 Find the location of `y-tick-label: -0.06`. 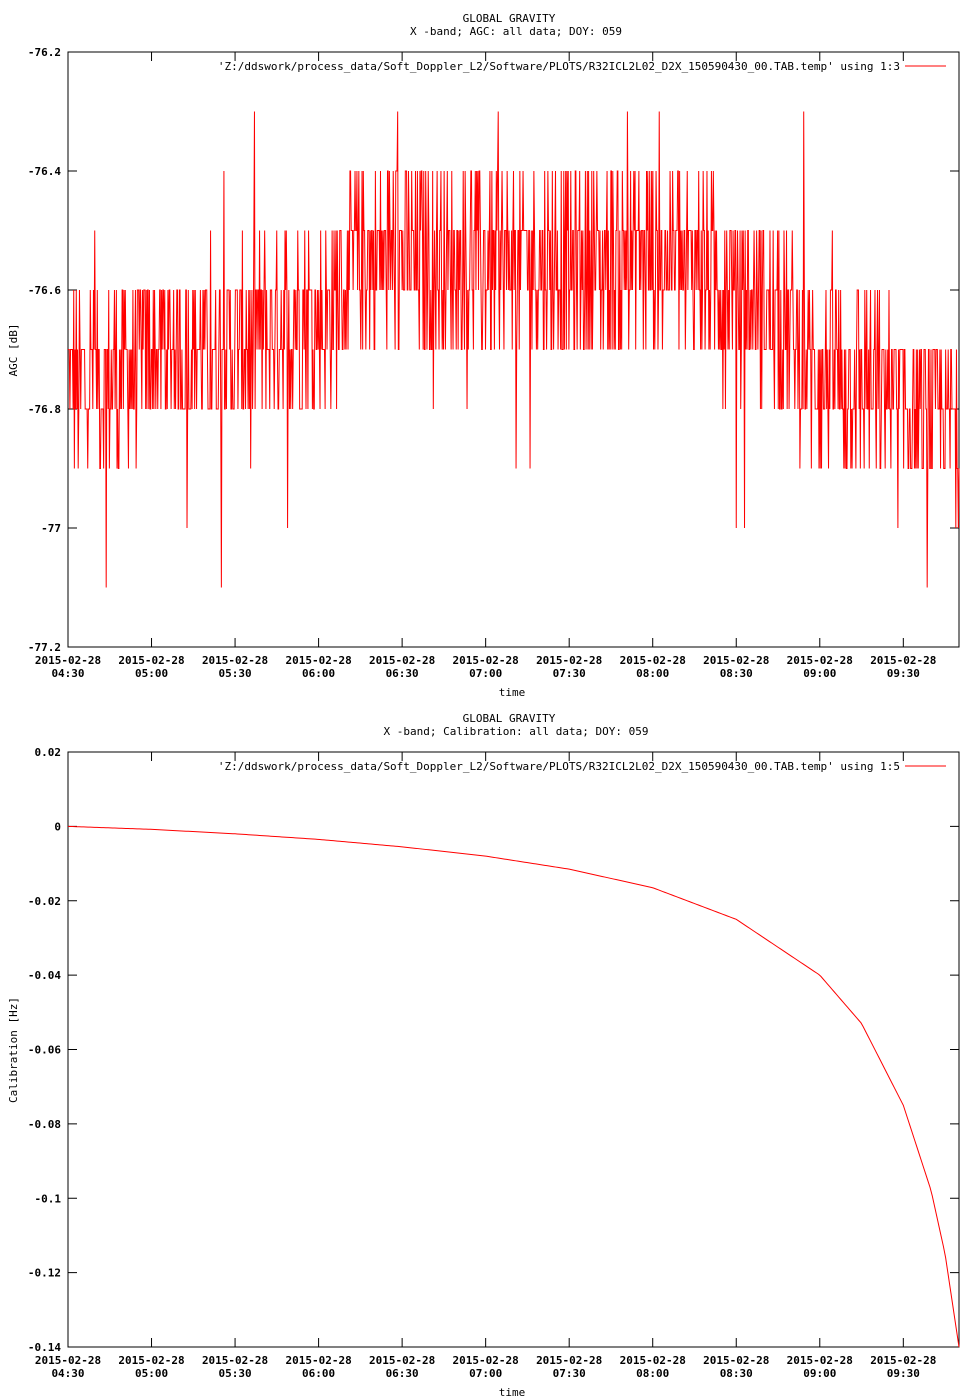

y-tick-label: -0.06 is located at coordinates (44, 1050).